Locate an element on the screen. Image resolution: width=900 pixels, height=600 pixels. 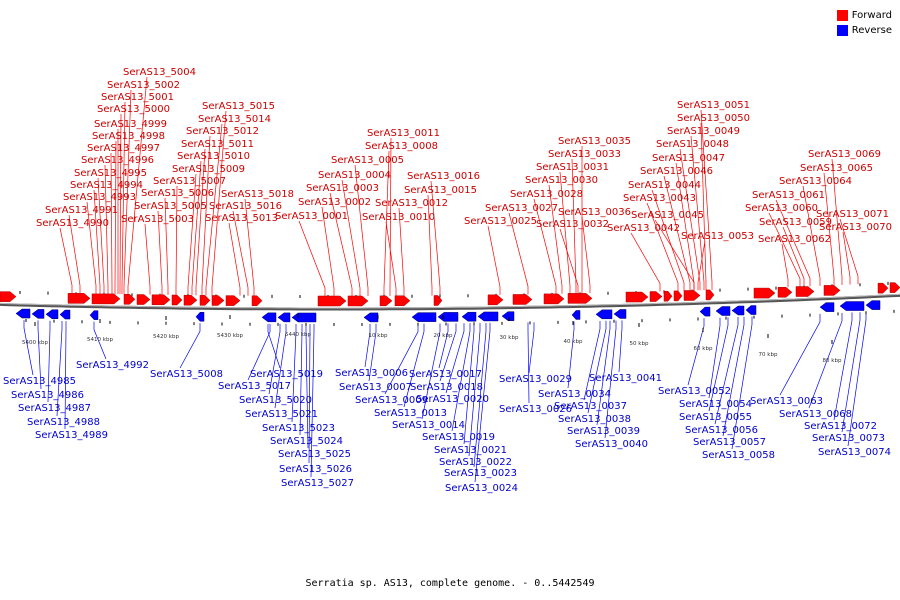
scale-tick-label: 40 kbp is located at coordinates (573, 342).